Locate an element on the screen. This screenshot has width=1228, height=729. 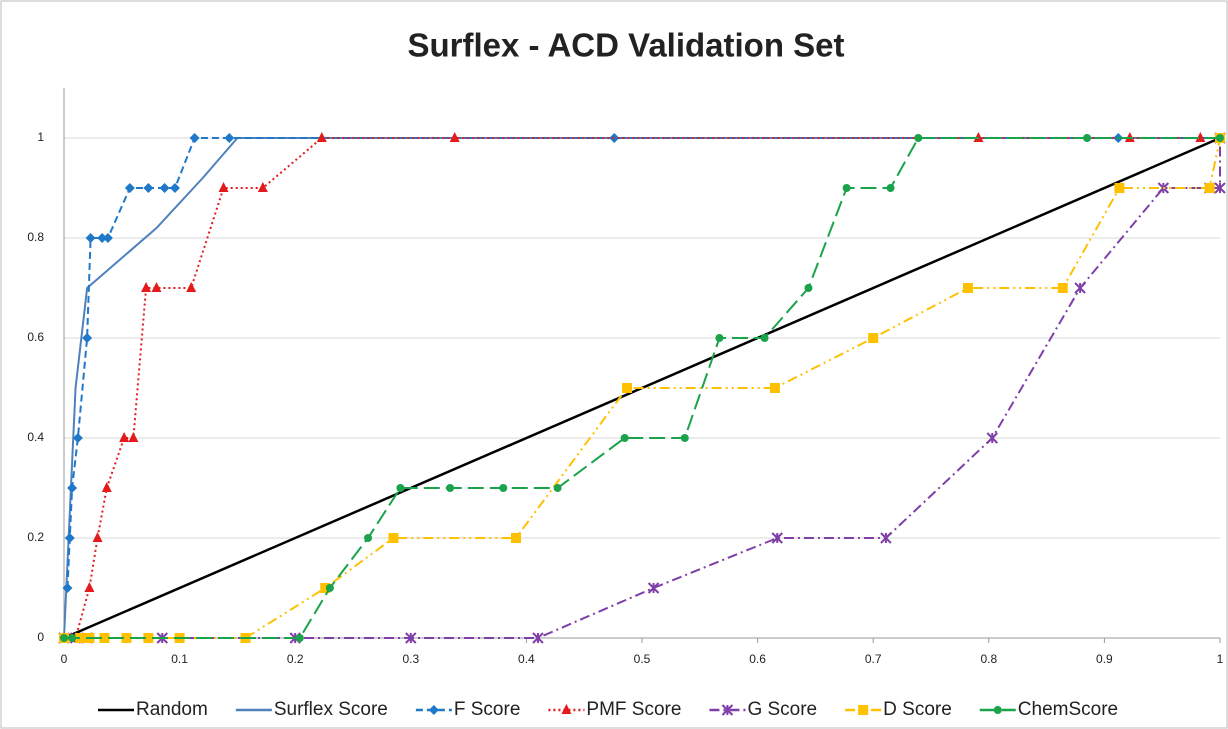
legend-label: Random is located at coordinates (172, 709).